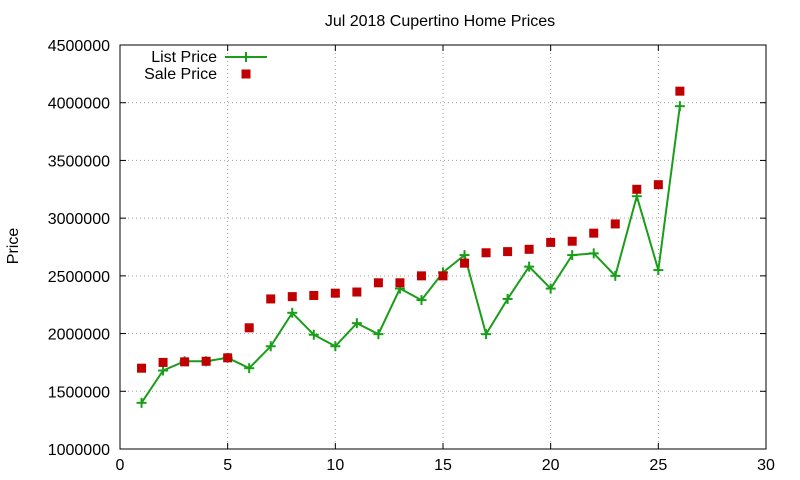 The width and height of the screenshot is (800, 480). What do you see at coordinates (658, 465) in the screenshot?
I see `x-tick-label: 25` at bounding box center [658, 465].